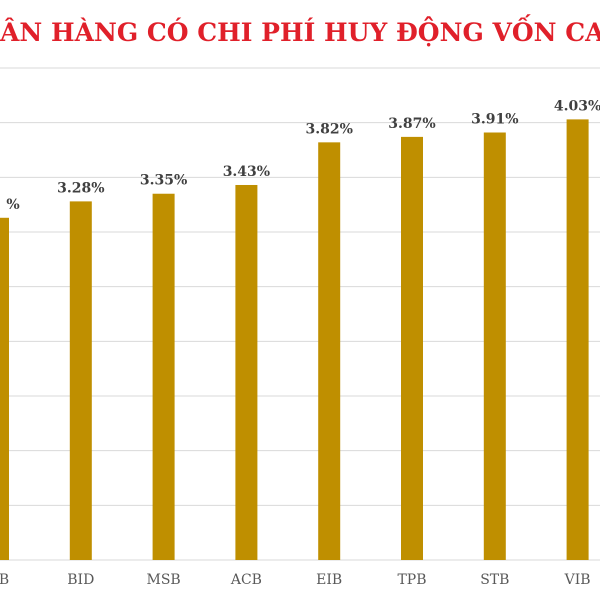 The height and width of the screenshot is (600, 600). Describe the element at coordinates (295, 580) in the screenshot. I see `x-axis-ticks: B BID MSB ACB EIB TPB STB VIB` at that location.